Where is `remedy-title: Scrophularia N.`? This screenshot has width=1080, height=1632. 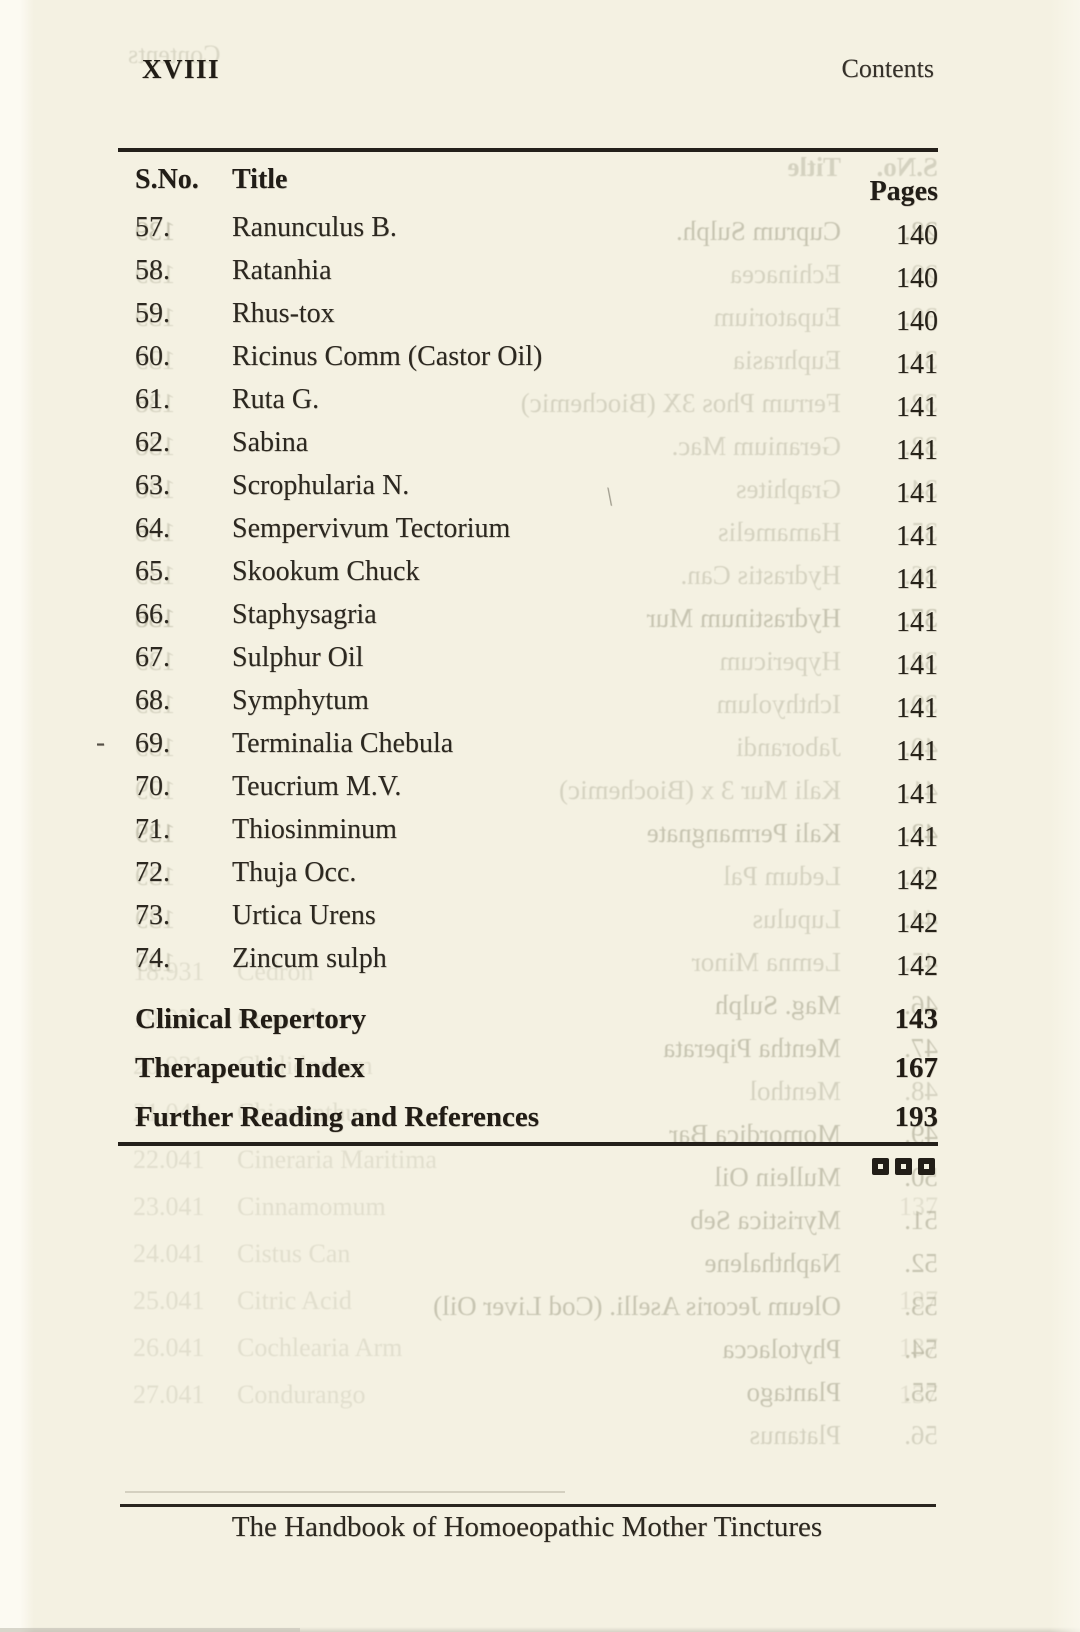 remedy-title: Scrophularia N. is located at coordinates (321, 485).